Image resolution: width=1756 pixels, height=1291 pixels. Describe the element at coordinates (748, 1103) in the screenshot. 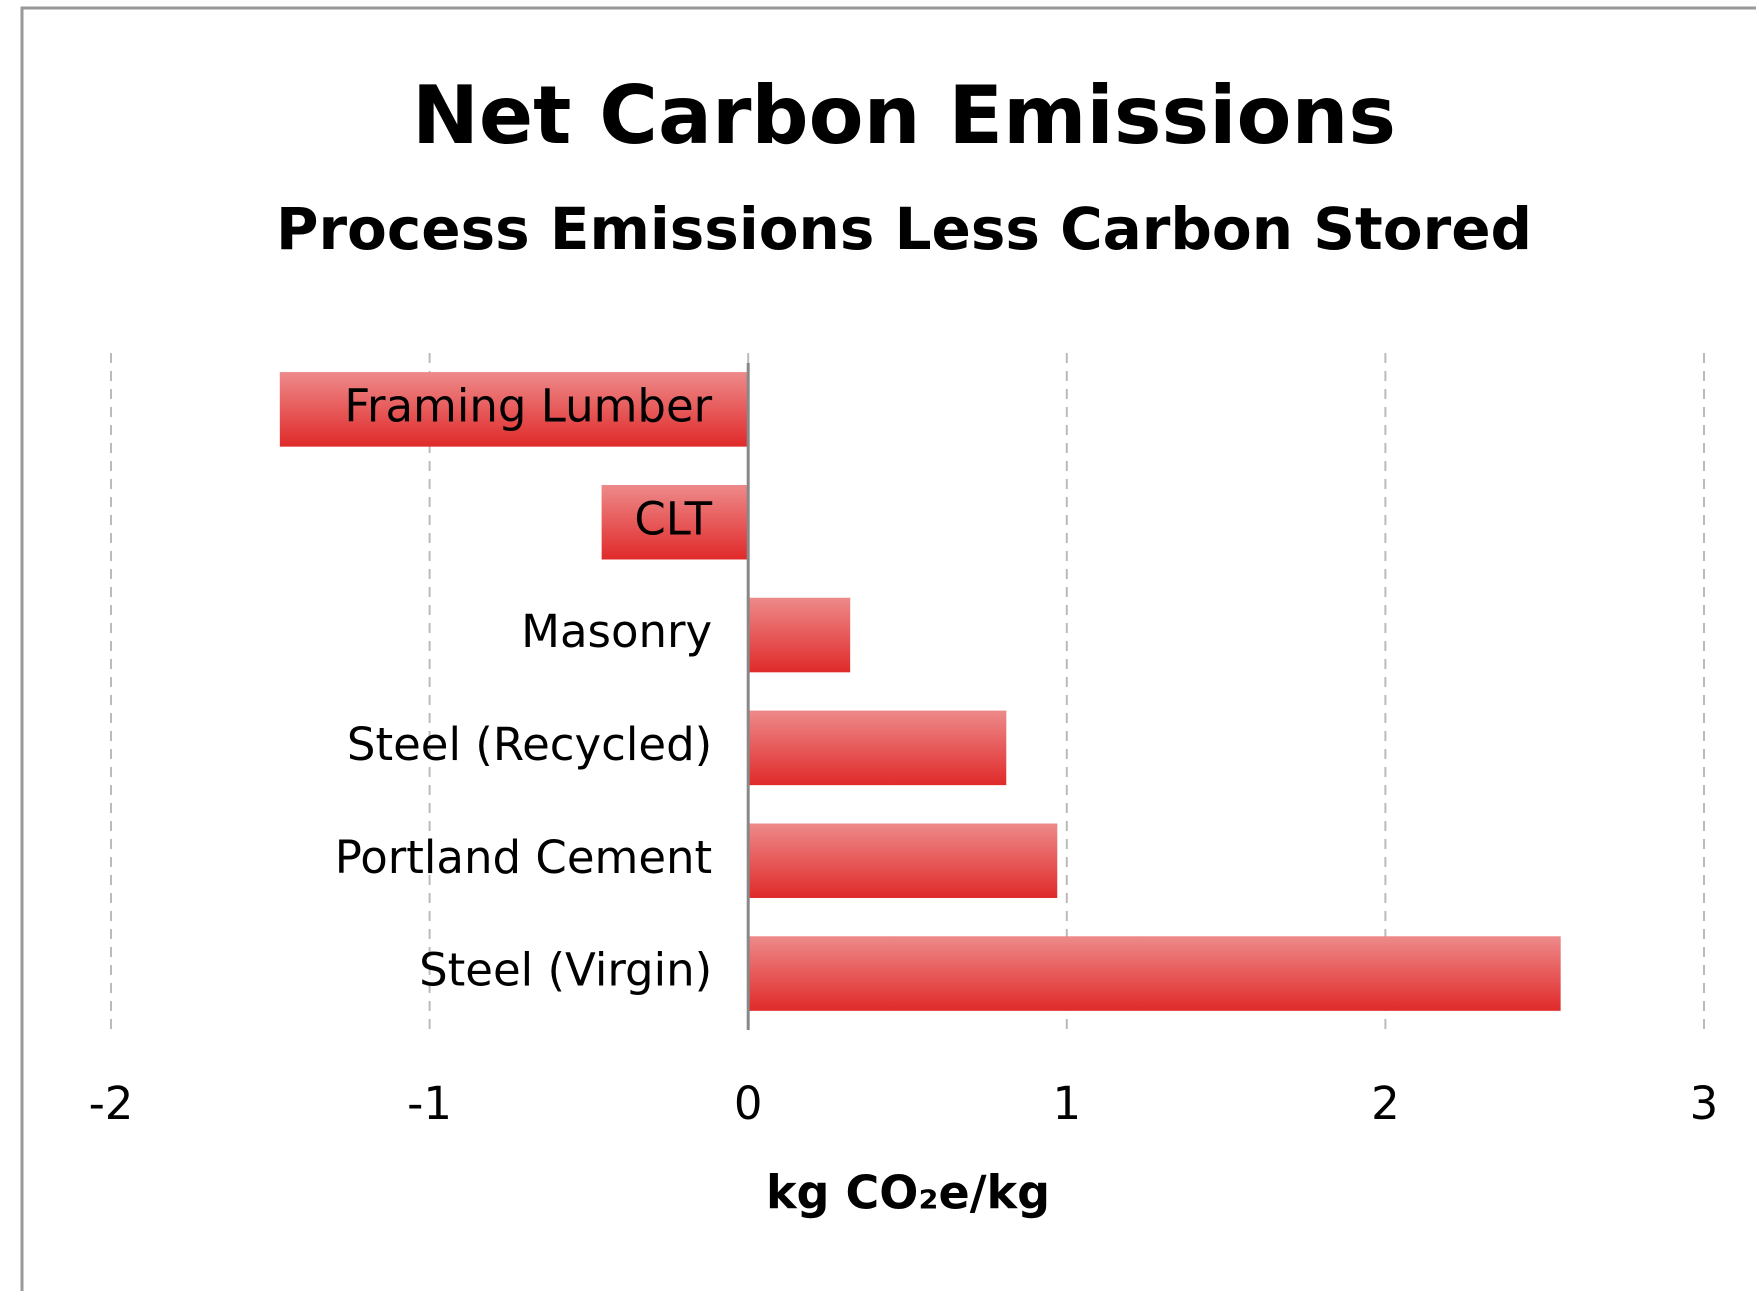

I see `x-tick-label: 0` at that location.